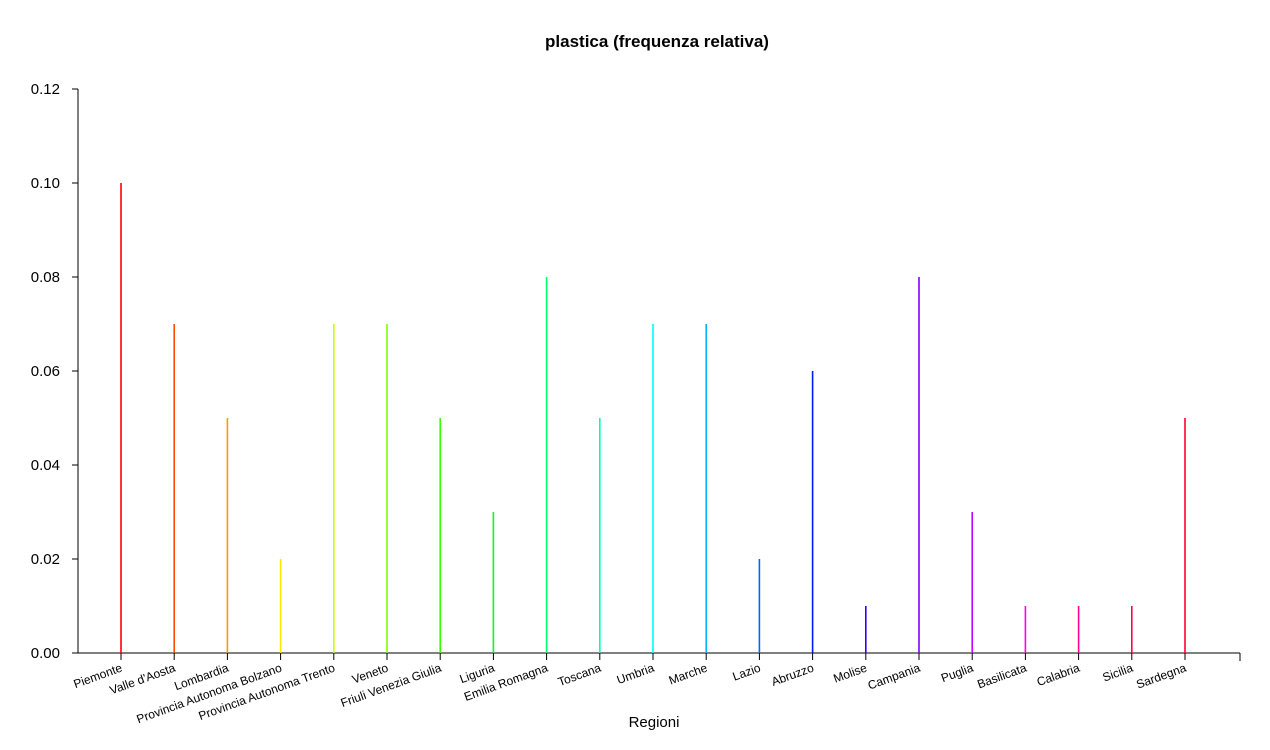 The width and height of the screenshot is (1270, 750). I want to click on x-axis-title: Regioni, so click(654, 722).